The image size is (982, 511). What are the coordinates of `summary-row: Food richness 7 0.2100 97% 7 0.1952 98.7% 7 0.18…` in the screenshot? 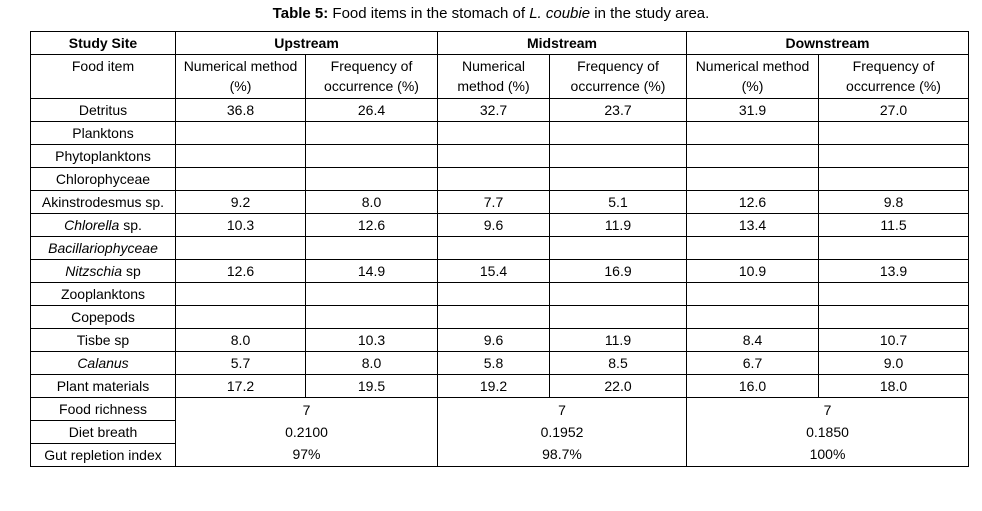 It's located at (499, 432).